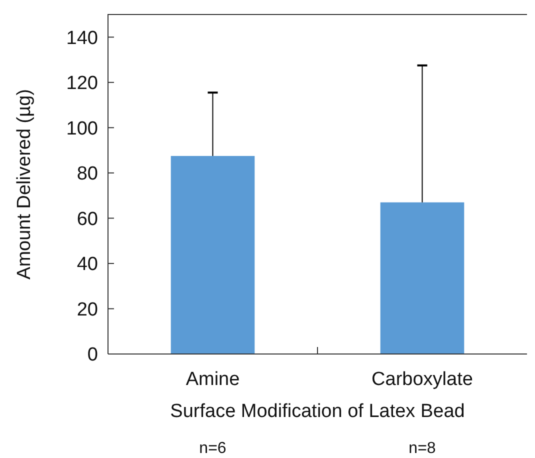 The height and width of the screenshot is (458, 535). Describe the element at coordinates (92, 355) in the screenshot. I see `y-tick-label: 0` at that location.